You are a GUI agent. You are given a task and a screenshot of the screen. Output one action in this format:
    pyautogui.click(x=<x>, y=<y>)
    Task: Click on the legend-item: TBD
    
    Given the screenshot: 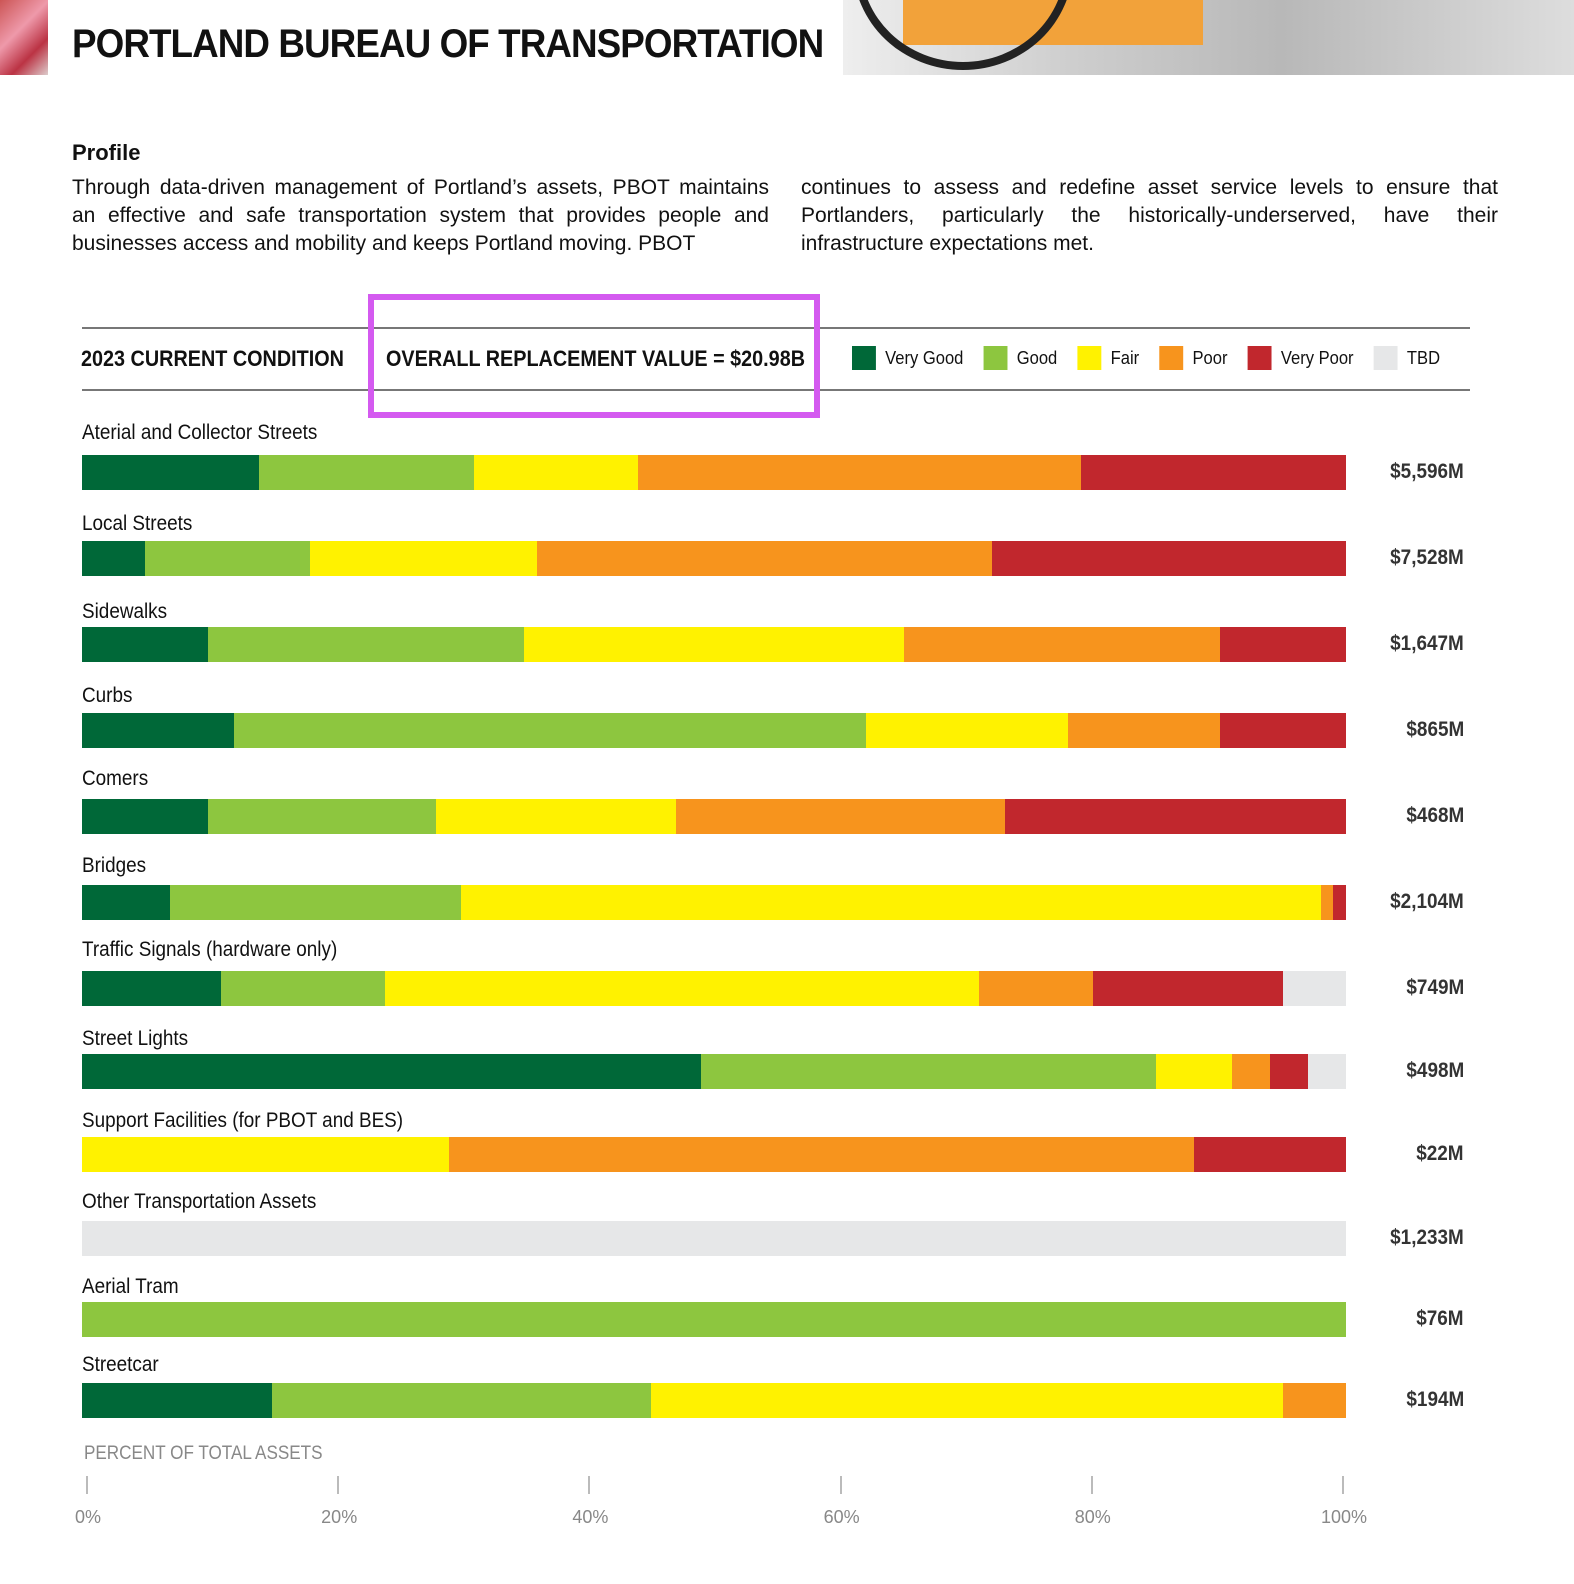 What is the action you would take?
    pyautogui.click(x=1407, y=358)
    